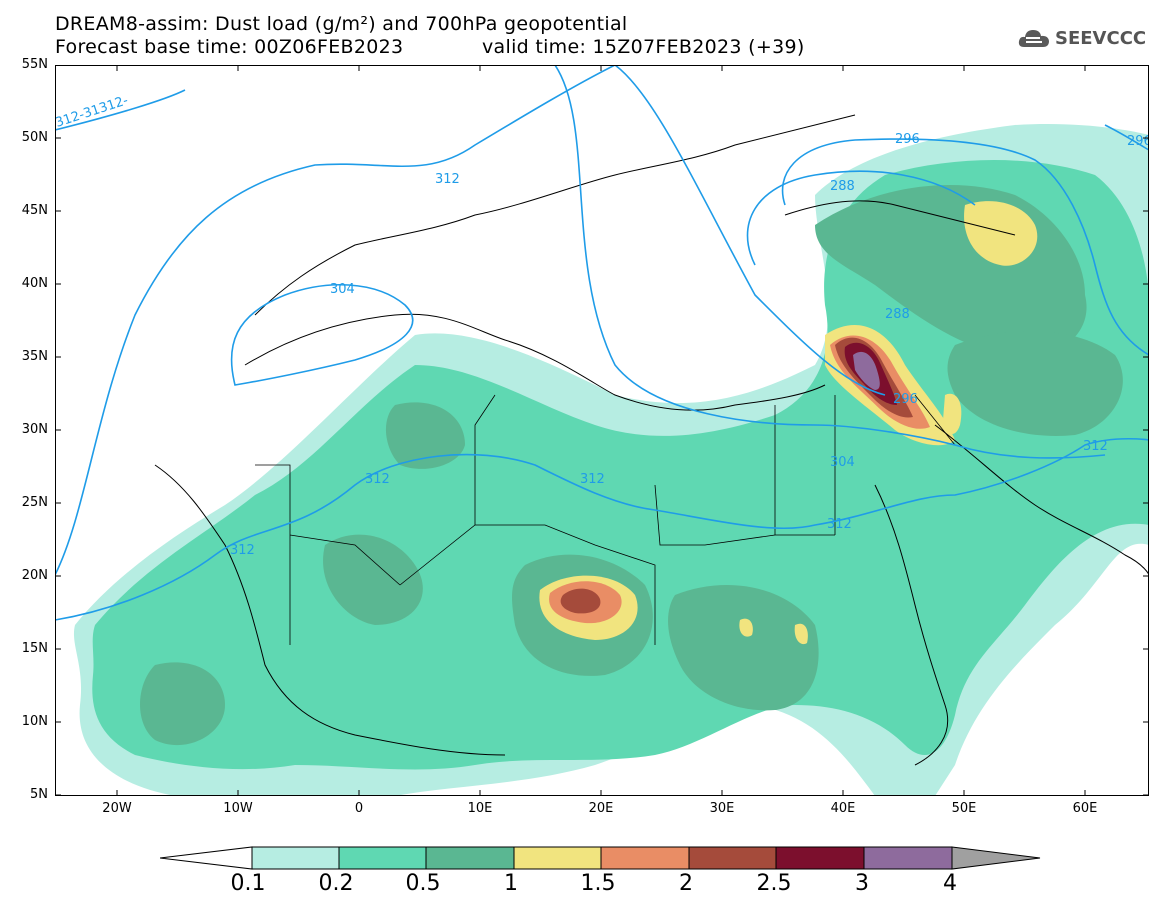  I want to click on lat-label: 25N, so click(34, 502).